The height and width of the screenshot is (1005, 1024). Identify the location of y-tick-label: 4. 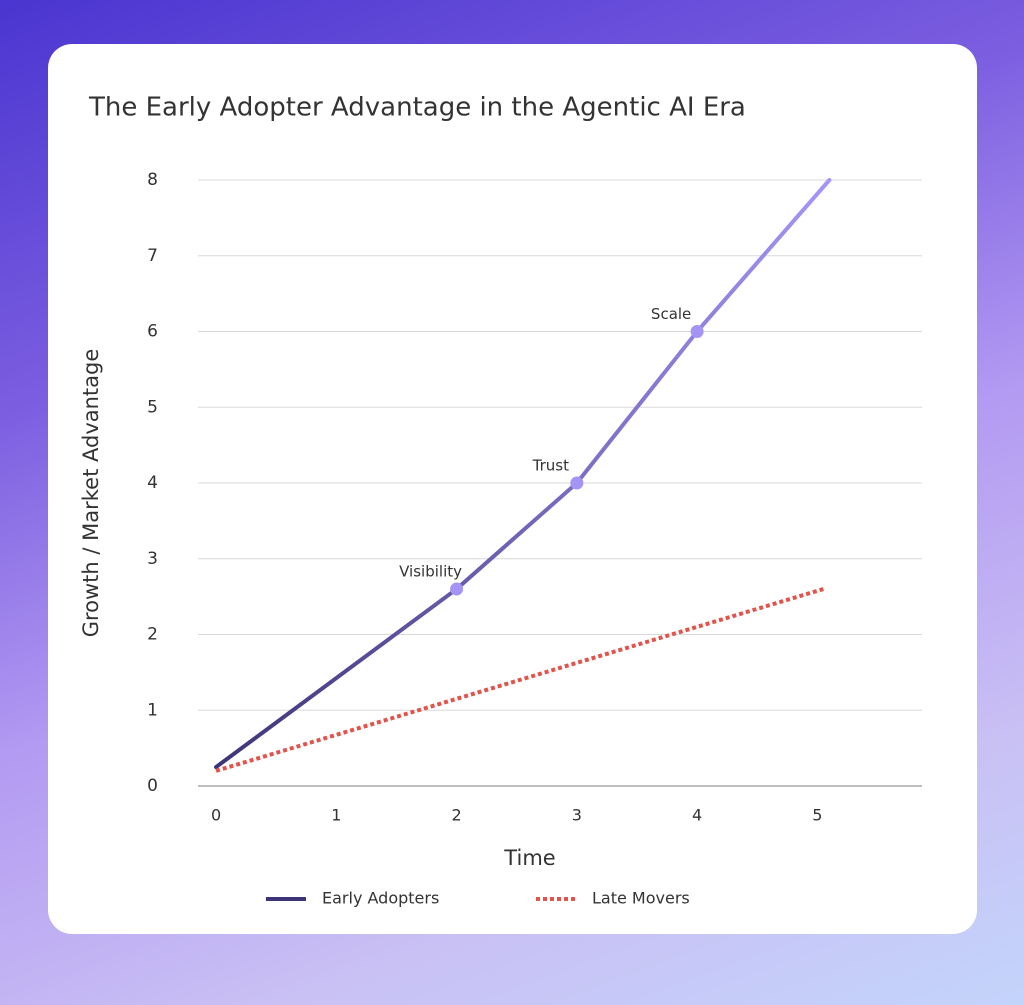
(152, 483).